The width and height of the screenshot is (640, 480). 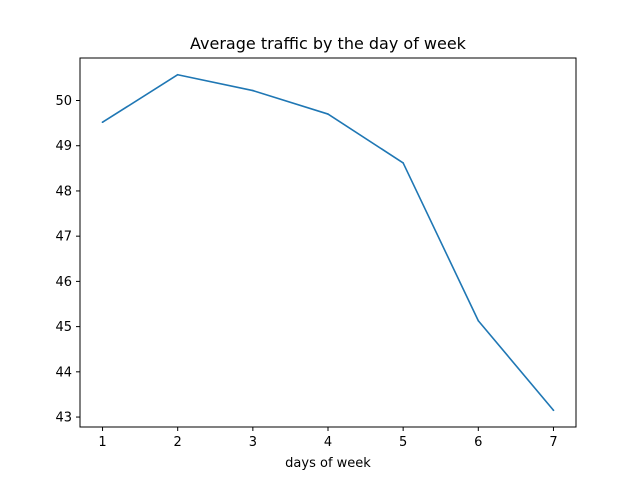 I want to click on y-tick-label: 46, so click(x=63, y=282).